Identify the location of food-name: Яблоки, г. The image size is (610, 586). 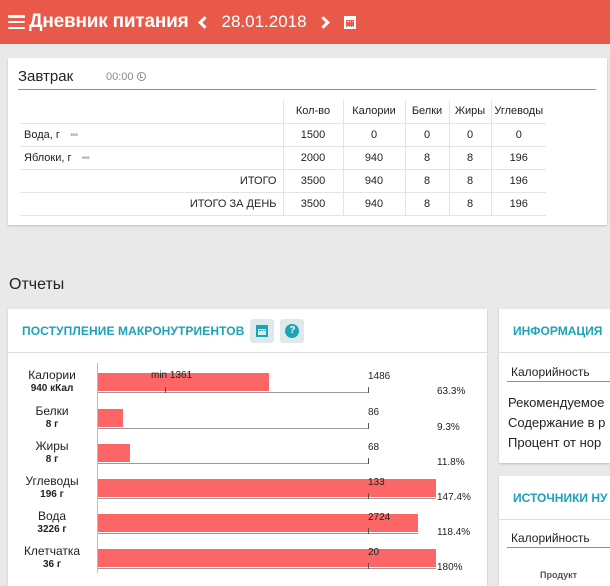
(48, 157).